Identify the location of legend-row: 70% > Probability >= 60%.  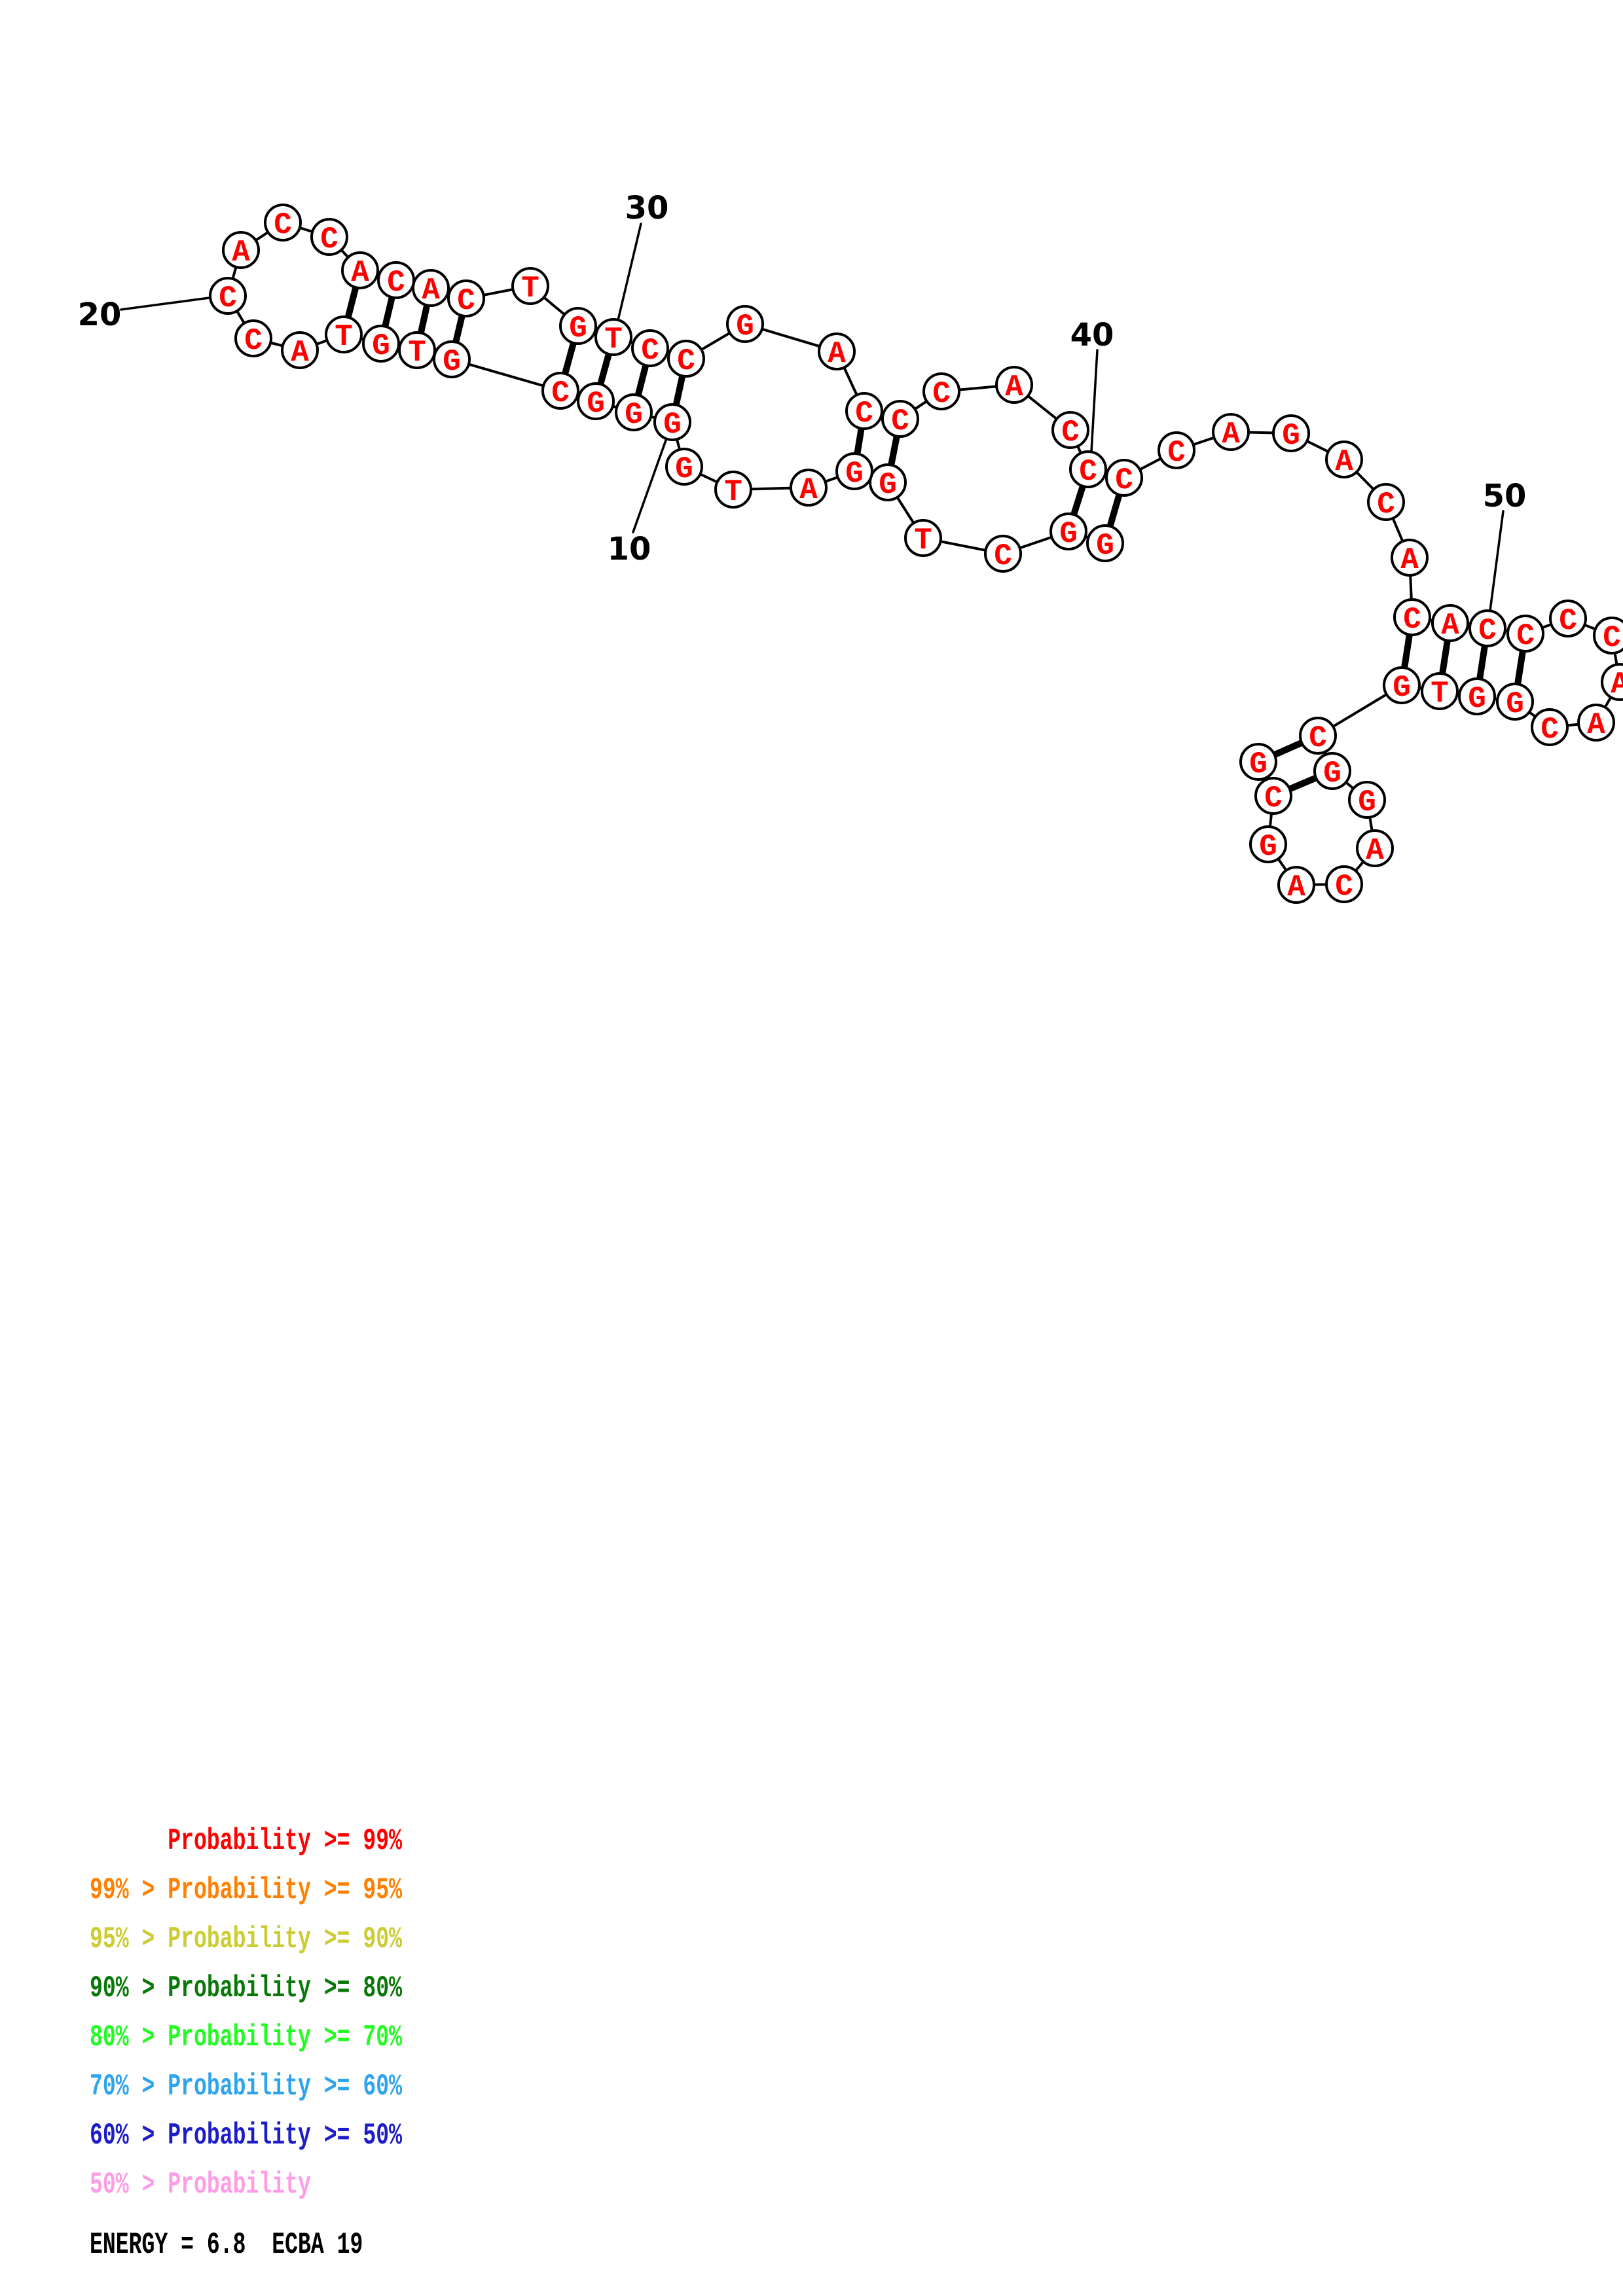
(246, 2087).